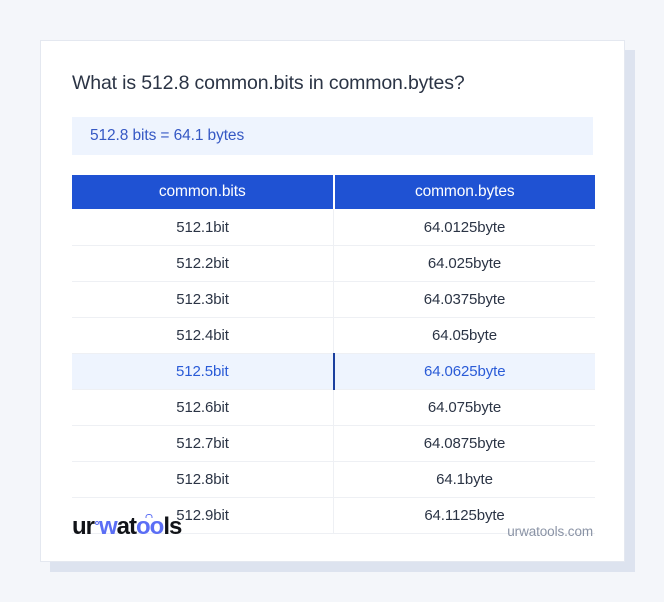 Image resolution: width=664 pixels, height=602 pixels. Describe the element at coordinates (464, 479) in the screenshot. I see `cell-bytes: 64.1byte` at that location.